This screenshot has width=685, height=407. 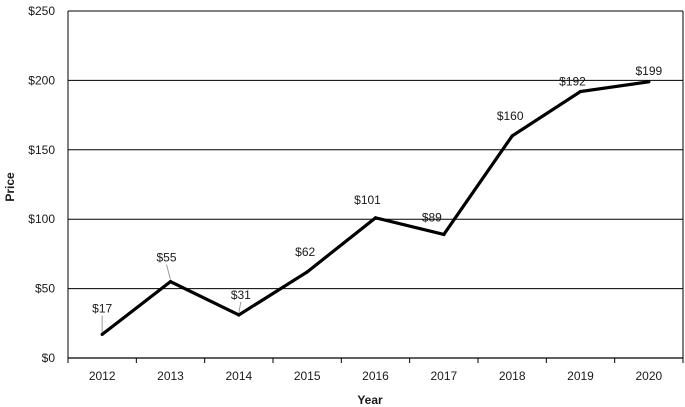 I want to click on x-tick-label: 2013, so click(x=170, y=376).